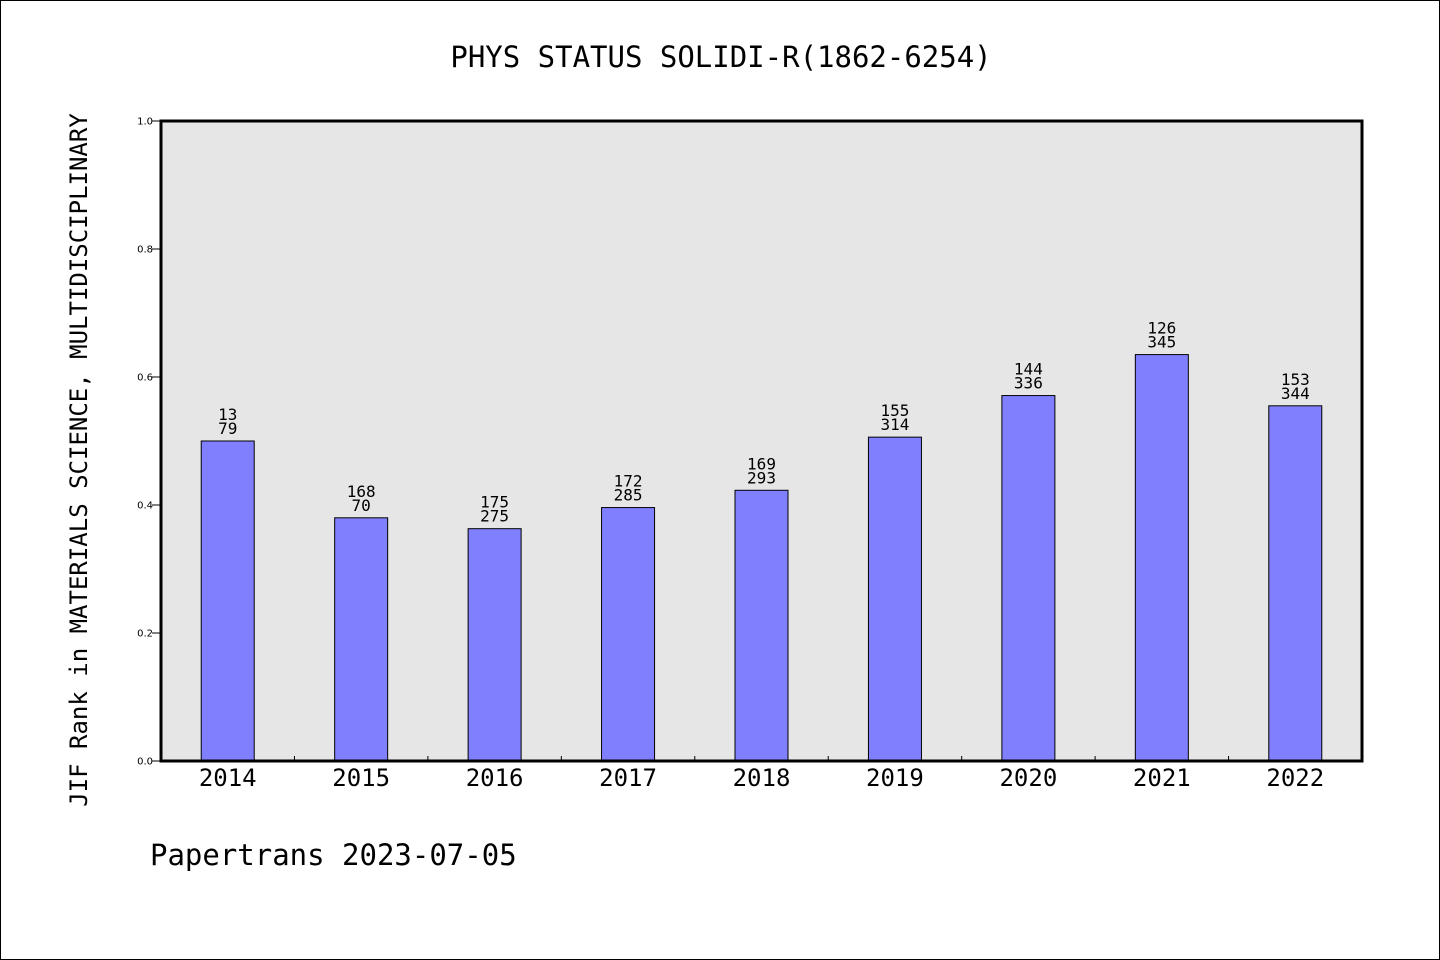 The image size is (1440, 960). Describe the element at coordinates (894, 599) in the screenshot. I see `bar-2019` at that location.